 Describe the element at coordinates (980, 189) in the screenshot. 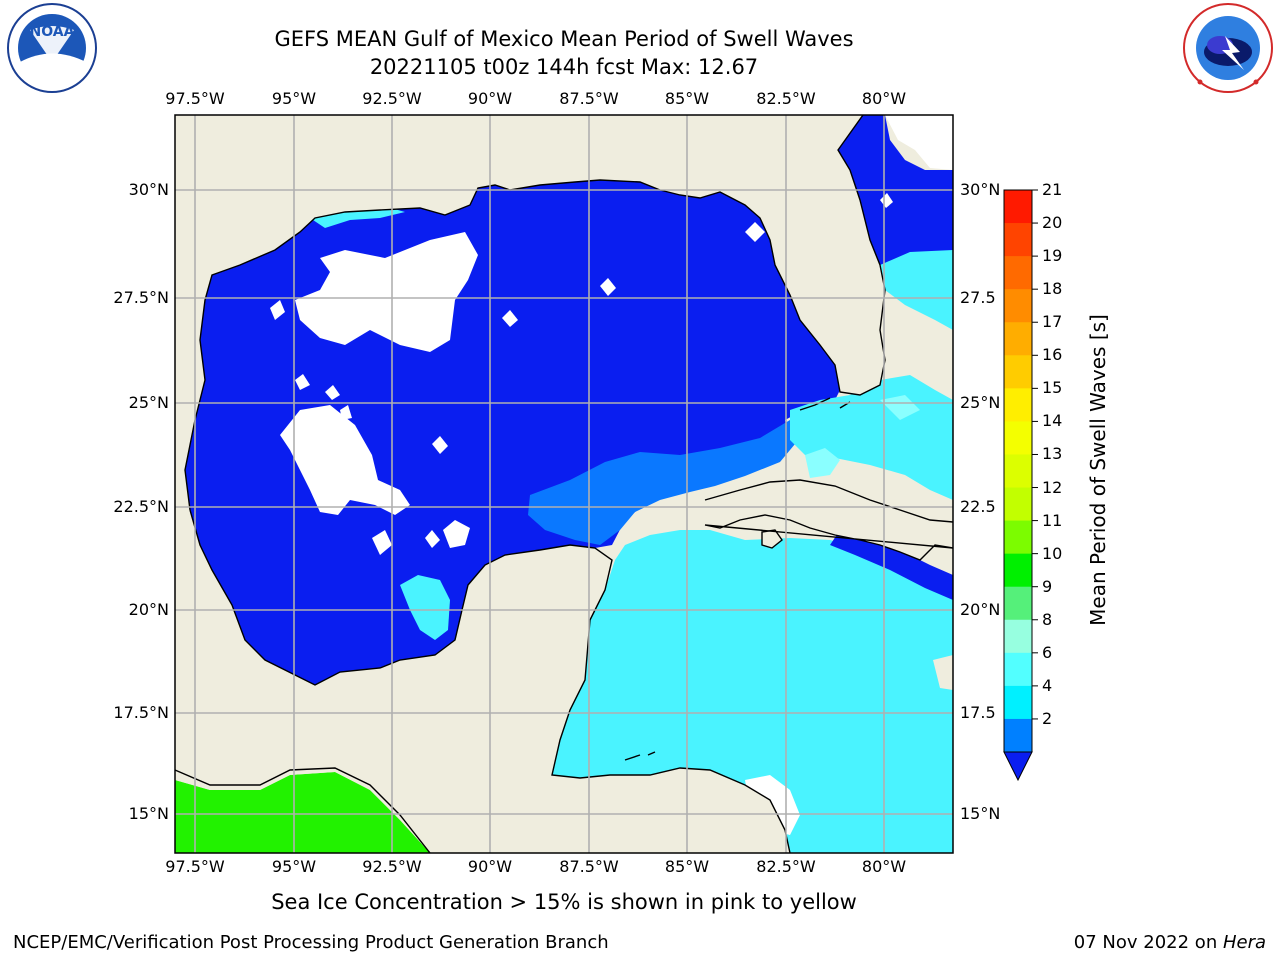

I see `lat-label-right: 30°N` at that location.